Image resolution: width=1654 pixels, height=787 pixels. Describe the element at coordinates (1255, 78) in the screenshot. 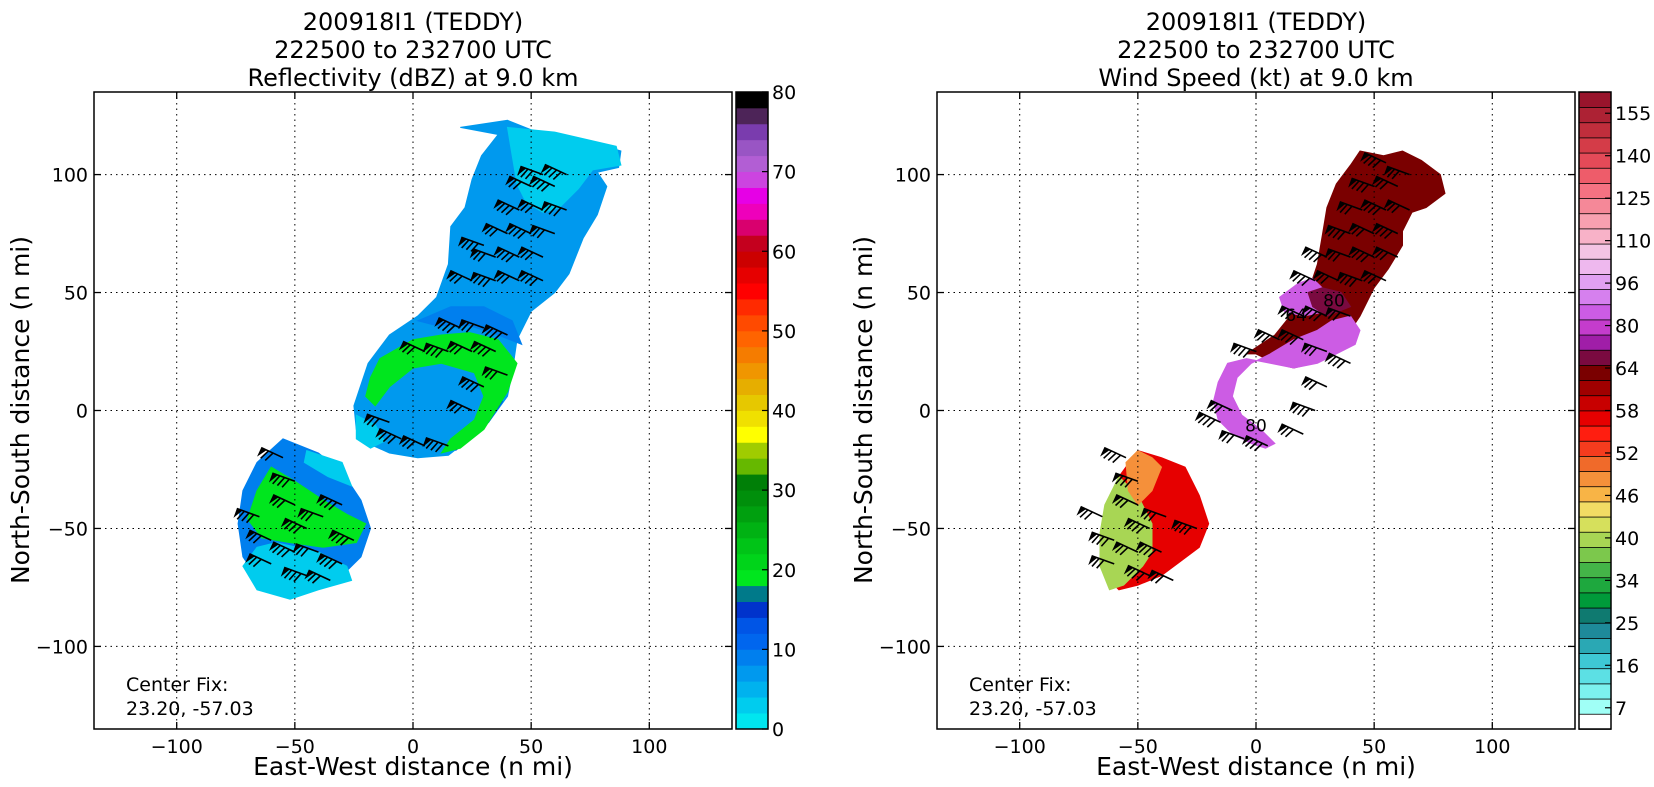

I see `title-line-3: Wind Speed (kt) at 9.0 km` at that location.